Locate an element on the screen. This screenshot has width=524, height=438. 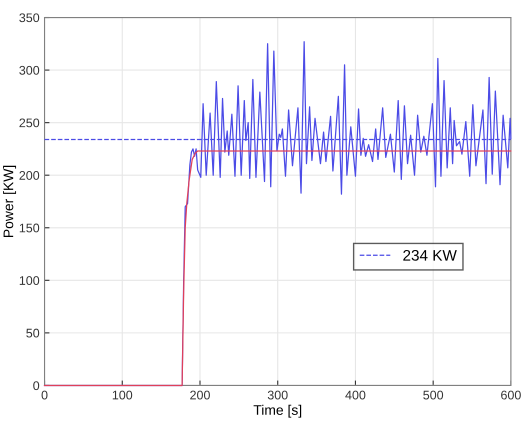
y-tick-label: 350 is located at coordinates (29, 17).